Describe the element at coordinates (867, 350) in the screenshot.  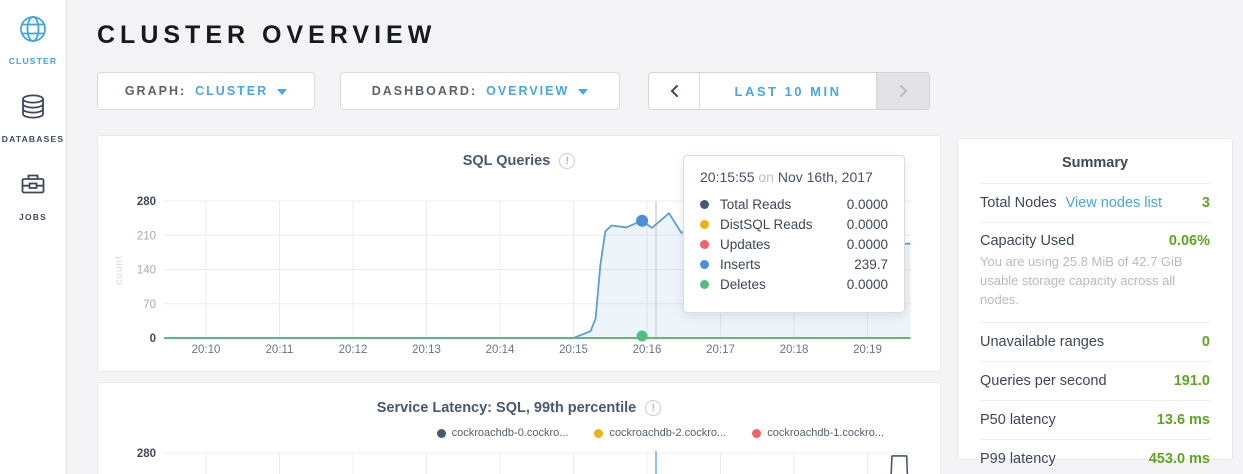
I see `svg-text: 20:19` at that location.